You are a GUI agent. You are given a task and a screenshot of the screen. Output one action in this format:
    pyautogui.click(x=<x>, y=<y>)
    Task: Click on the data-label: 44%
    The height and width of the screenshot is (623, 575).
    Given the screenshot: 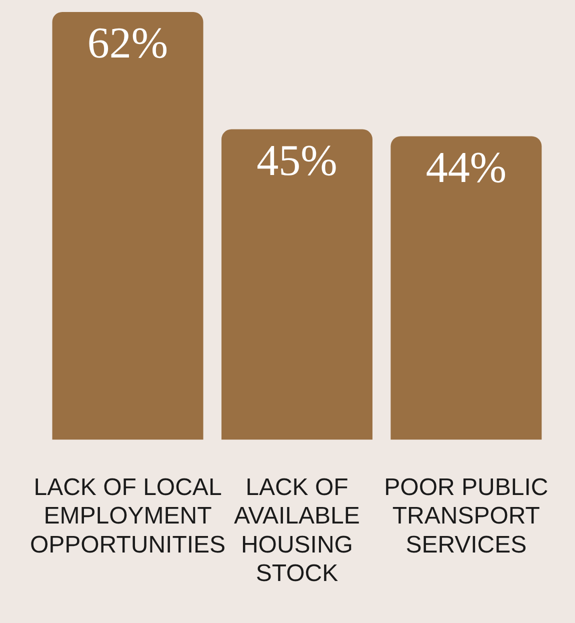 What is the action you would take?
    pyautogui.click(x=466, y=167)
    